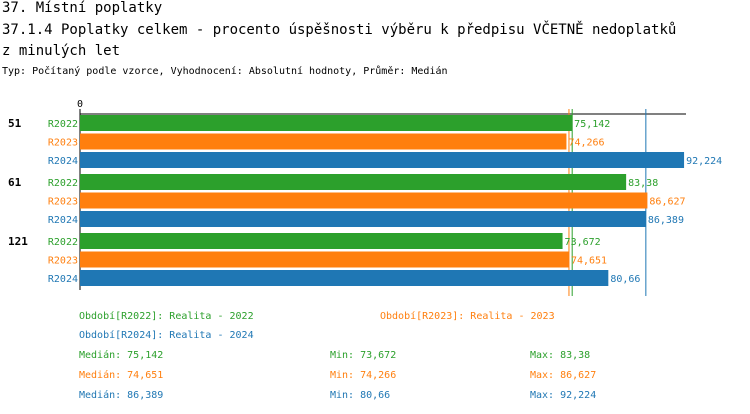 Image resolution: width=750 pixels, height=414 pixels. What do you see at coordinates (586, 143) in the screenshot?
I see `data-label-r2023-51: 74,266` at bounding box center [586, 143].